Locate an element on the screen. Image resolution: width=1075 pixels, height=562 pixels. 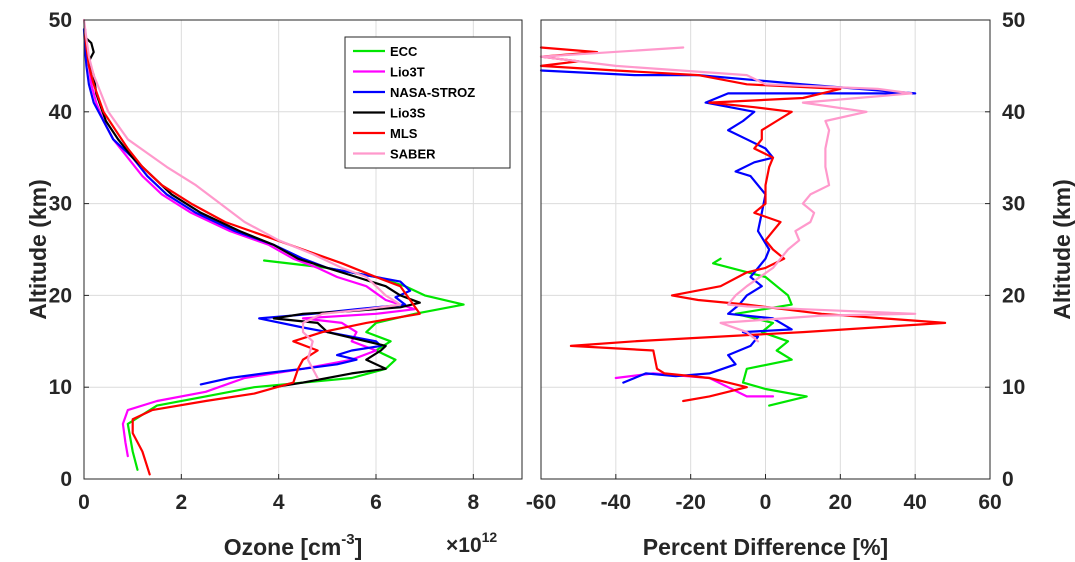
legend: ECC Lio3T NASA-STROZ Lio3S MLS SABER is located at coordinates (427, 102).